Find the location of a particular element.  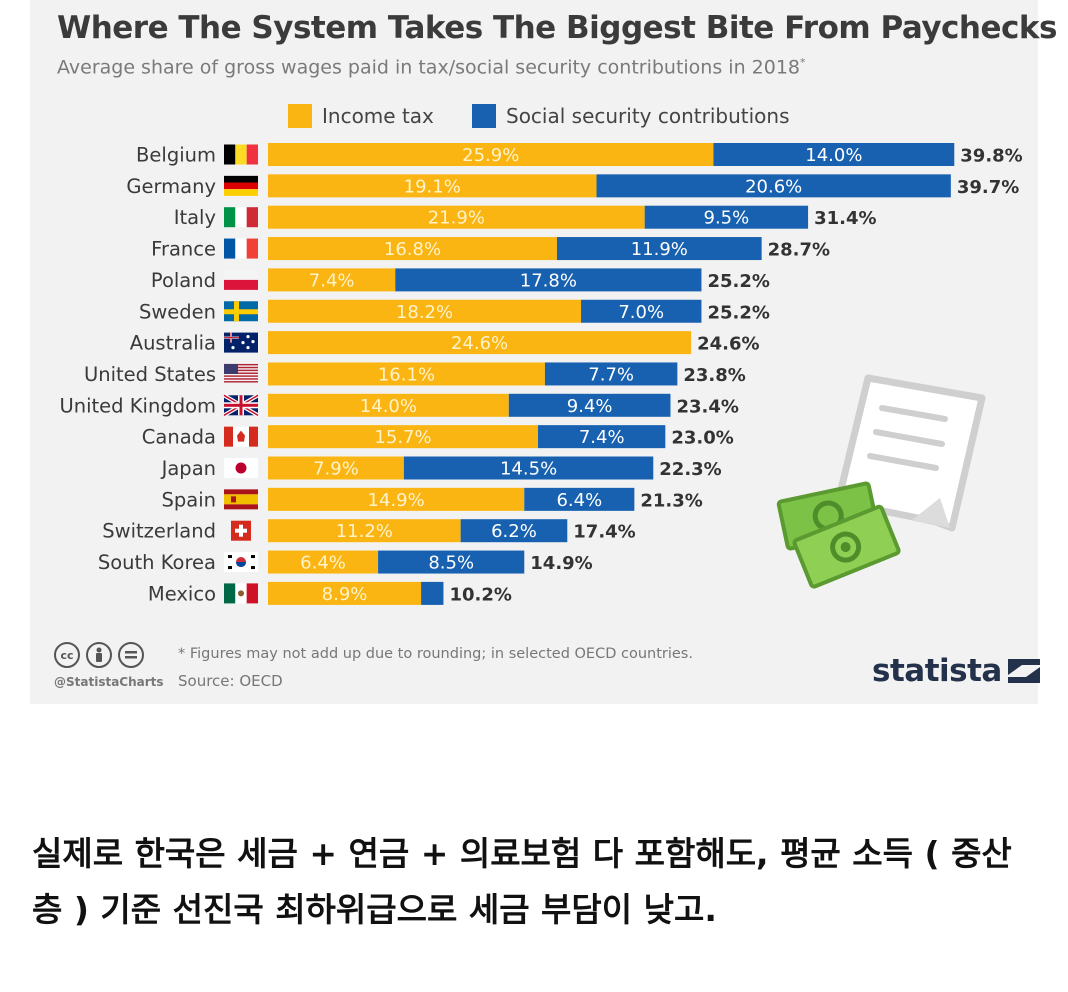

chart-row: United Kingdom 14.0% 9.4% 23.4% is located at coordinates (399, 405).